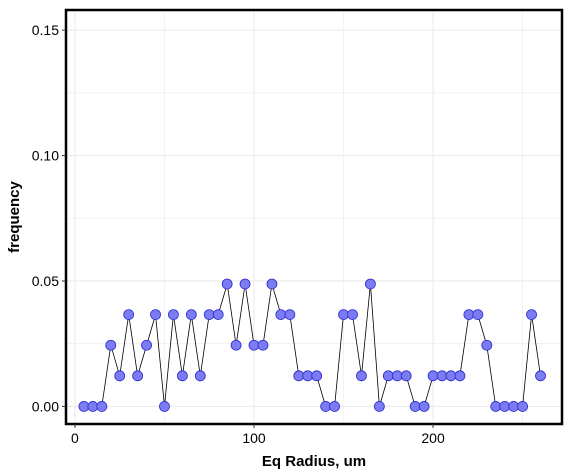 This screenshot has width=571, height=475. What do you see at coordinates (49, 218) in the screenshot?
I see `y-axis: 0.00 0.05 0.10 0.15` at bounding box center [49, 218].